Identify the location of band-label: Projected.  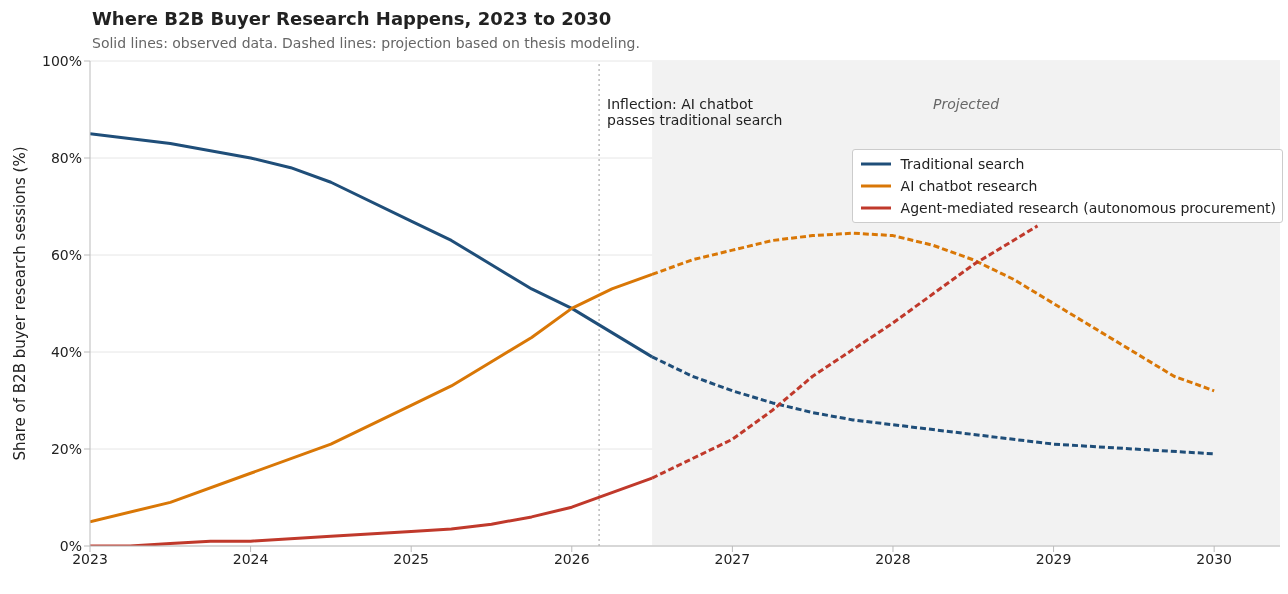
(966, 103).